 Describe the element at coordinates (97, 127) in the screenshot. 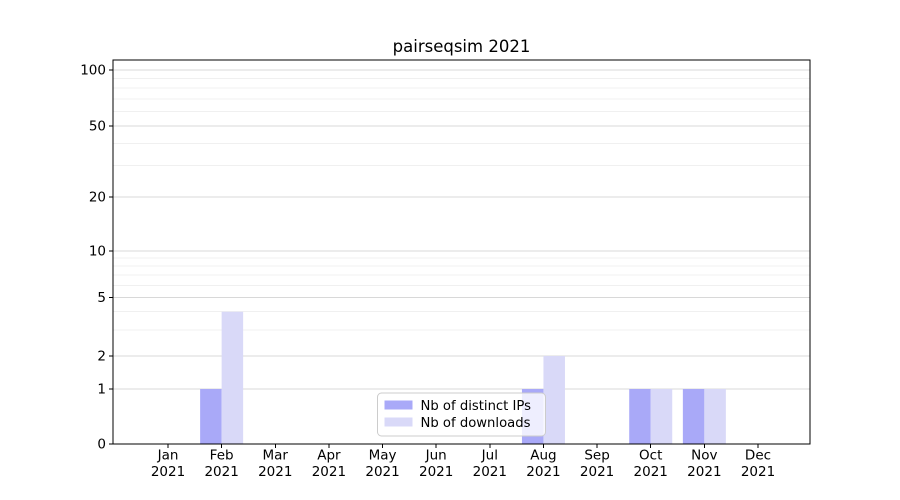

I see `y-axis-tick-label: 50` at that location.